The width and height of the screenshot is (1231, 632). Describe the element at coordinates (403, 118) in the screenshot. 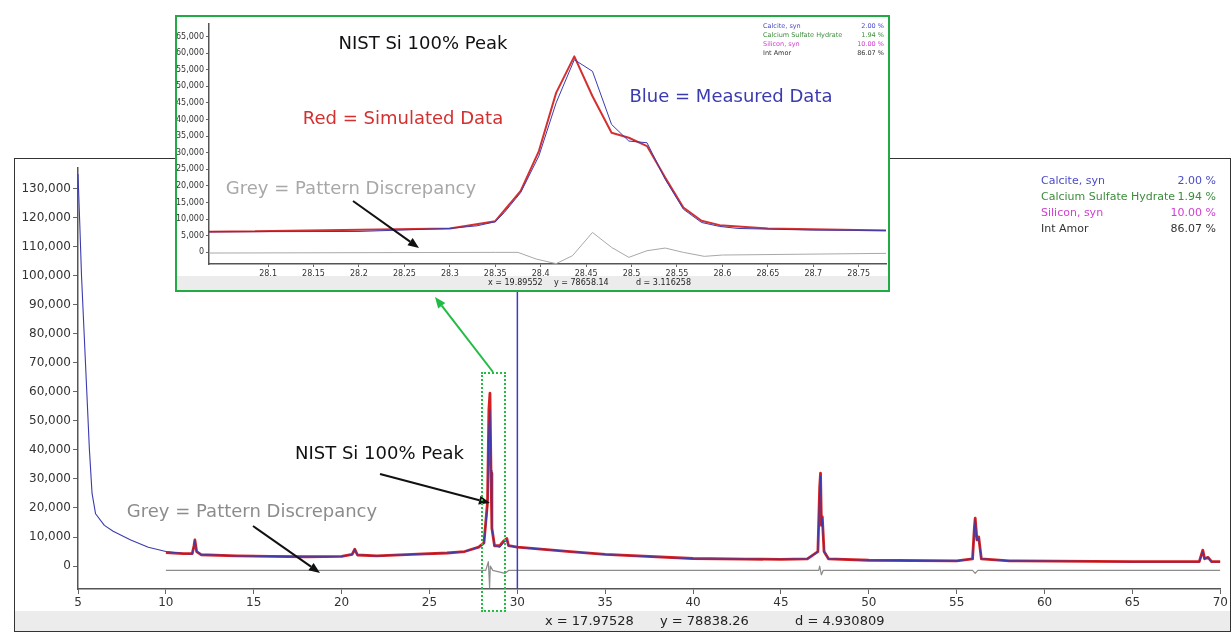

I see `text: Red = Simulated Data` at that location.